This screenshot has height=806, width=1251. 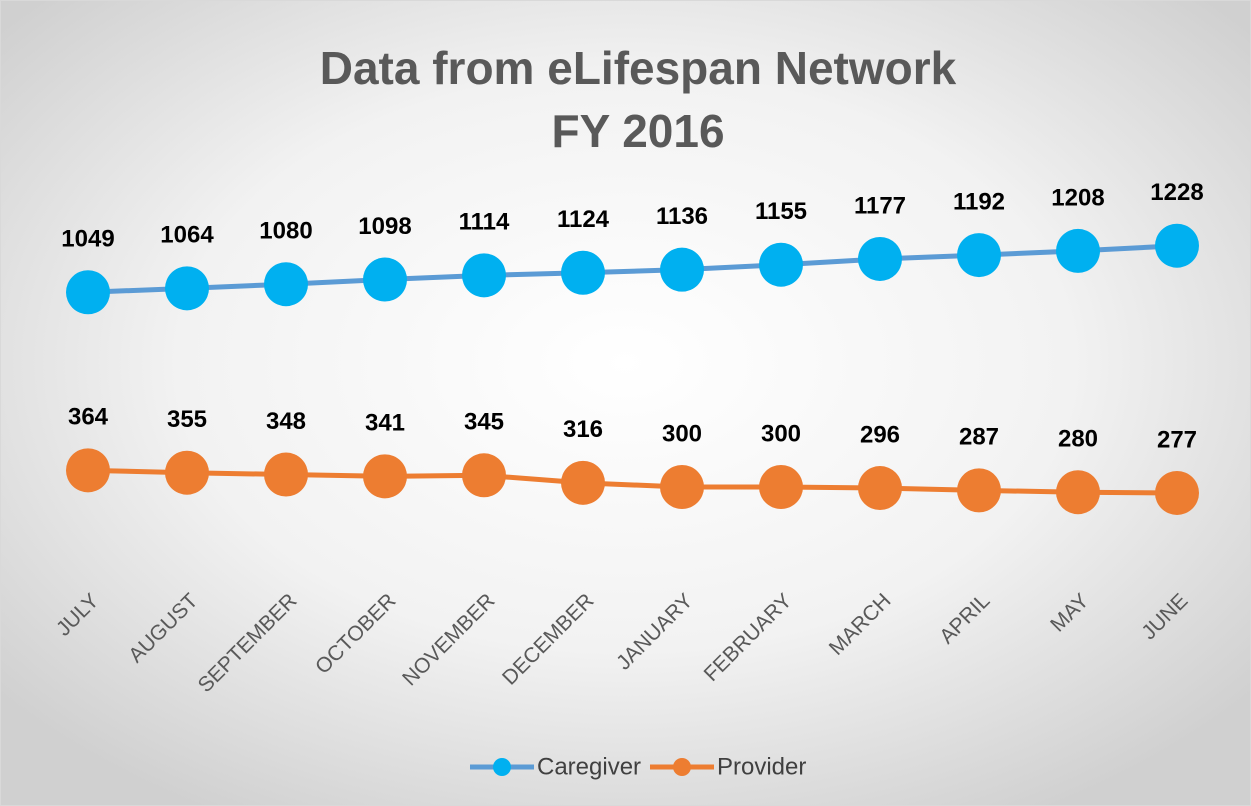 I want to click on data-label: 341, so click(x=385, y=423).